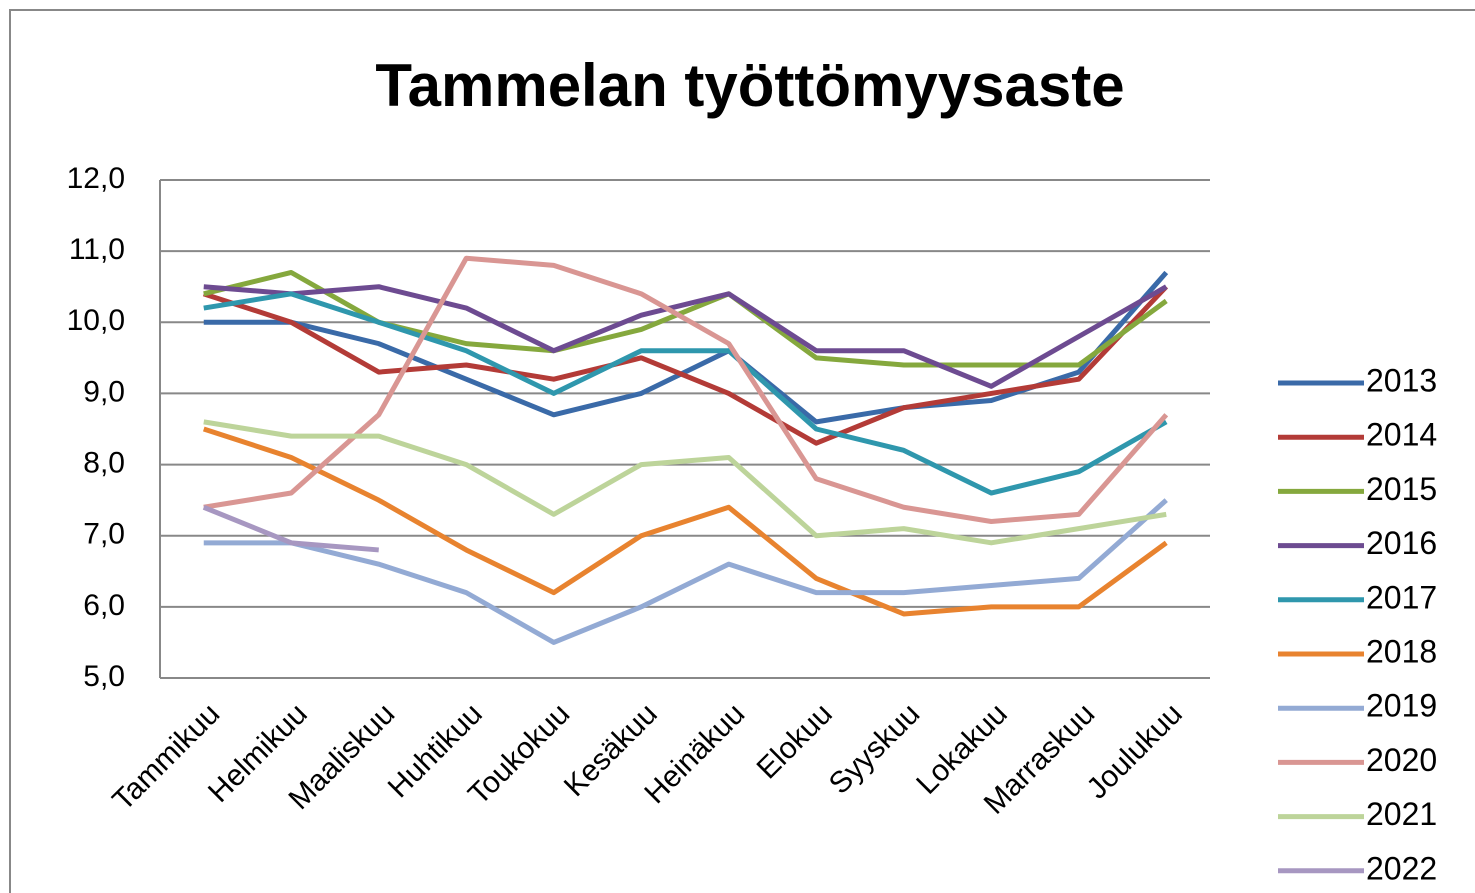 This screenshot has width=1475, height=893. Describe the element at coordinates (749, 85) in the screenshot. I see `chart-title: Tammelan työttömyysaste` at that location.